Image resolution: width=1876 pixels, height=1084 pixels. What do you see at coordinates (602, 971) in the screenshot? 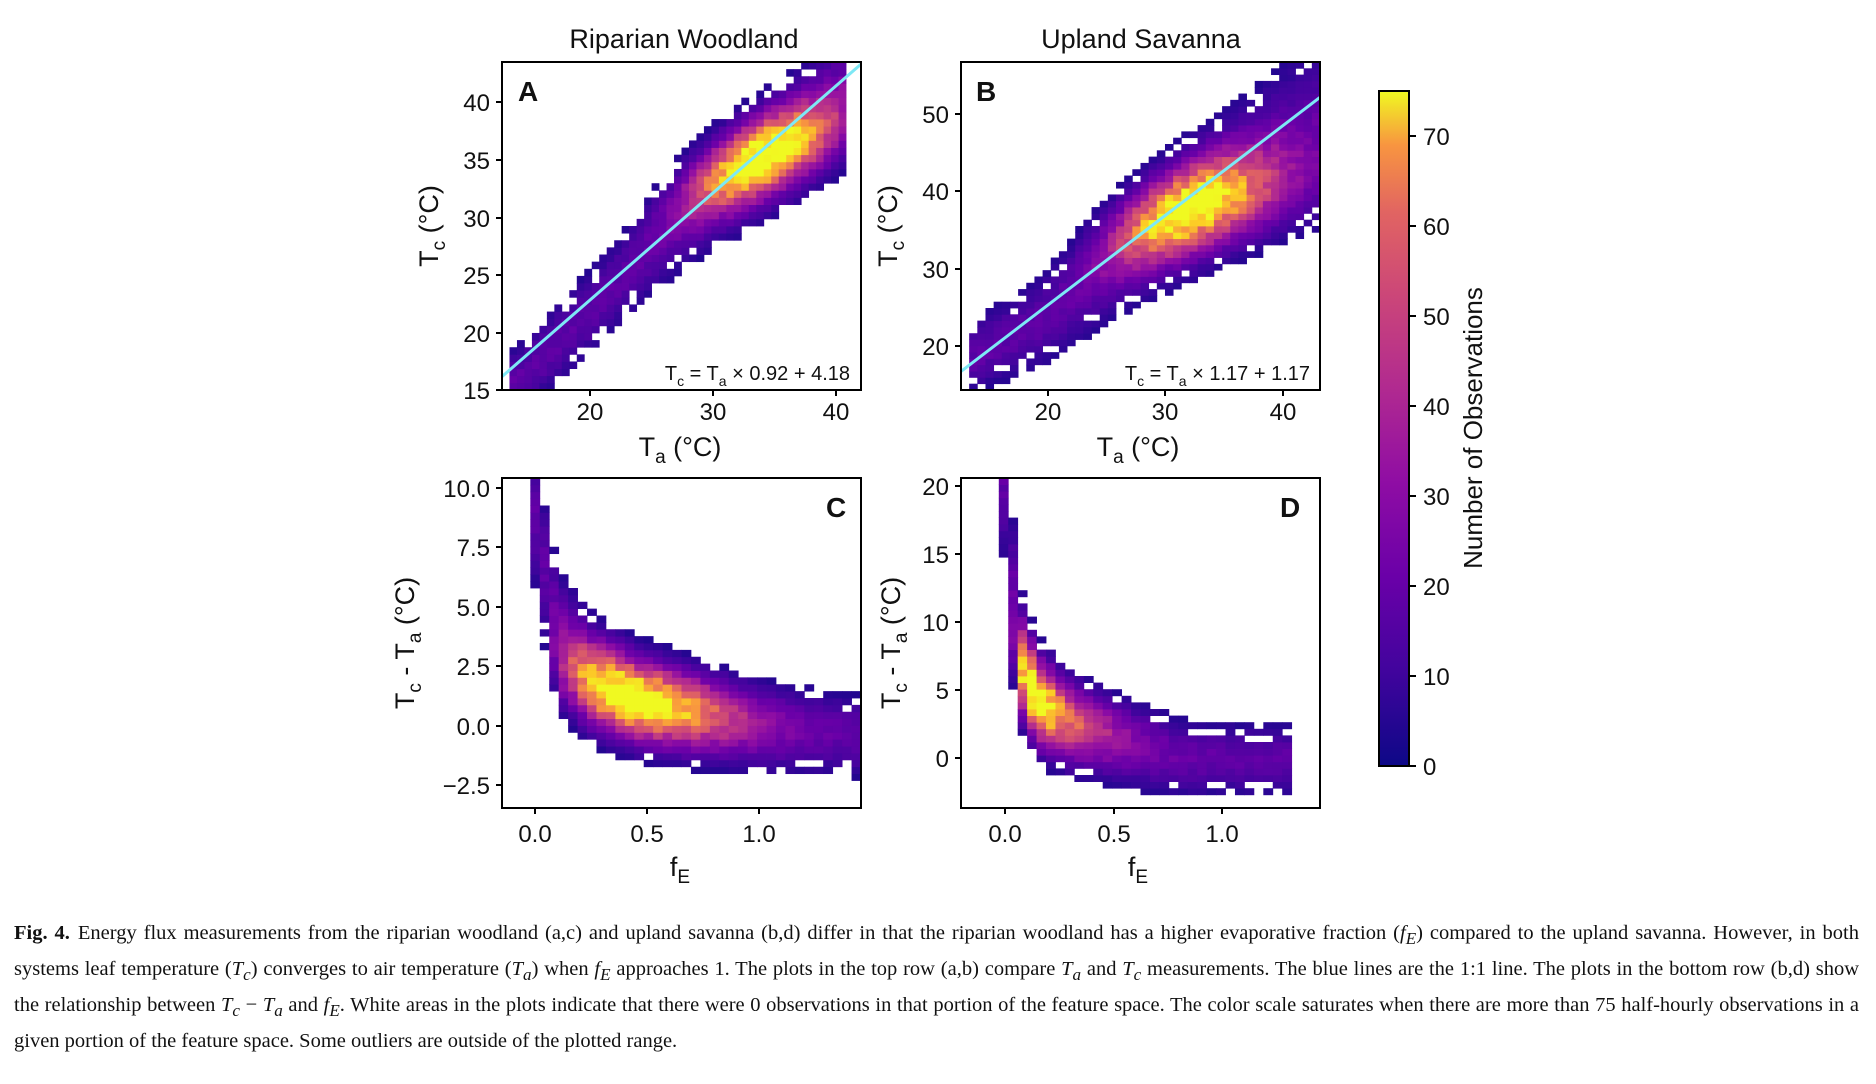
I see `caption-symbol: fE` at bounding box center [602, 971].